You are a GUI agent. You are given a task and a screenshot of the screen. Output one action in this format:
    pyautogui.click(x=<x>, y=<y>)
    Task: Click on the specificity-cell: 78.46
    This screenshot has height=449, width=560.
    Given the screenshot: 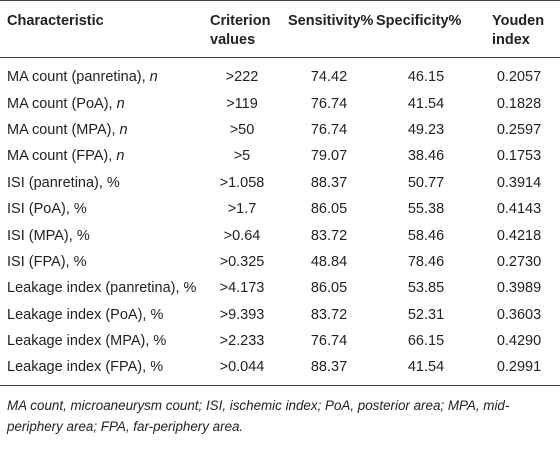 What is the action you would take?
    pyautogui.click(x=426, y=261)
    